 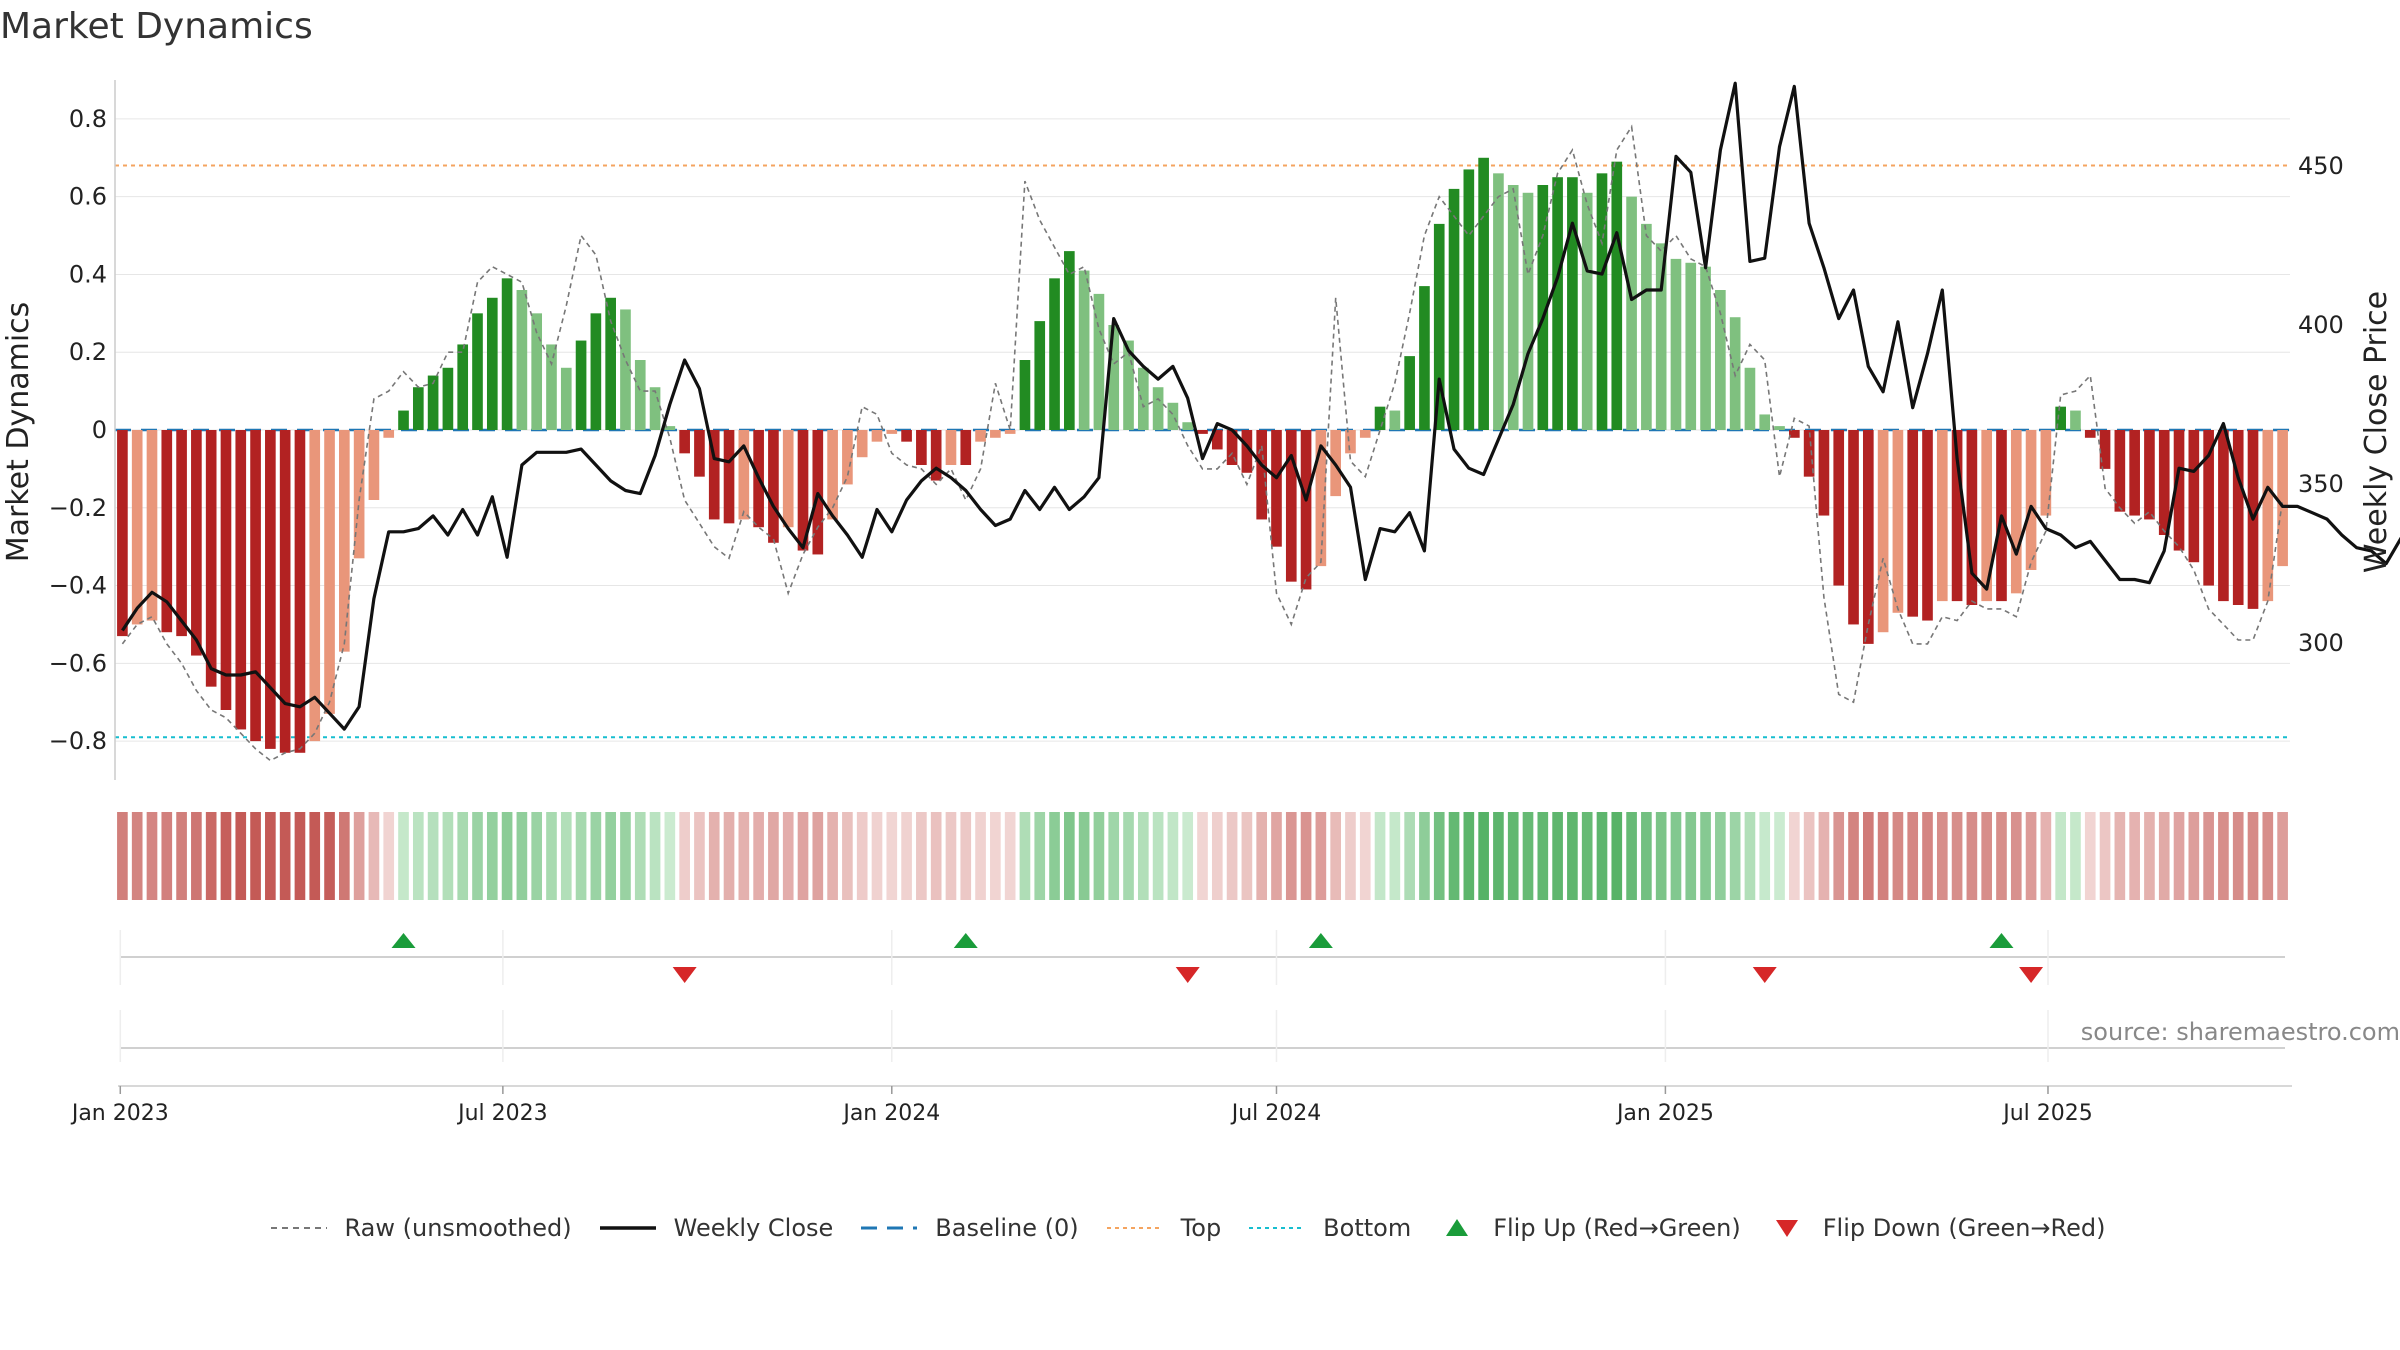 I want to click on legend-label-flip-up: Flip Up (Red→Green), so click(x=1617, y=1228).